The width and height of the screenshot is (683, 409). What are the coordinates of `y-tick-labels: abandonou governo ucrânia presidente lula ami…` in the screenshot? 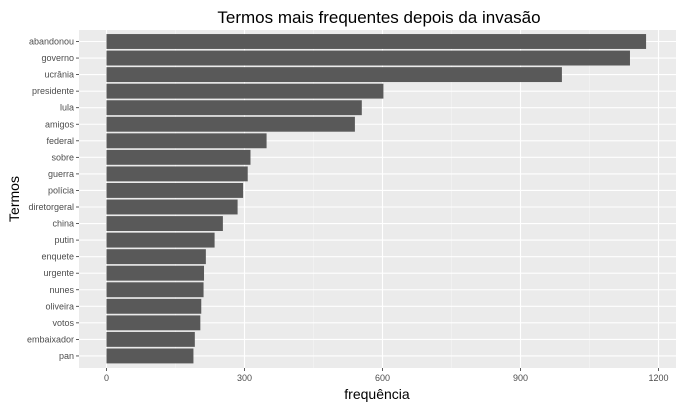 It's located at (53, 199).